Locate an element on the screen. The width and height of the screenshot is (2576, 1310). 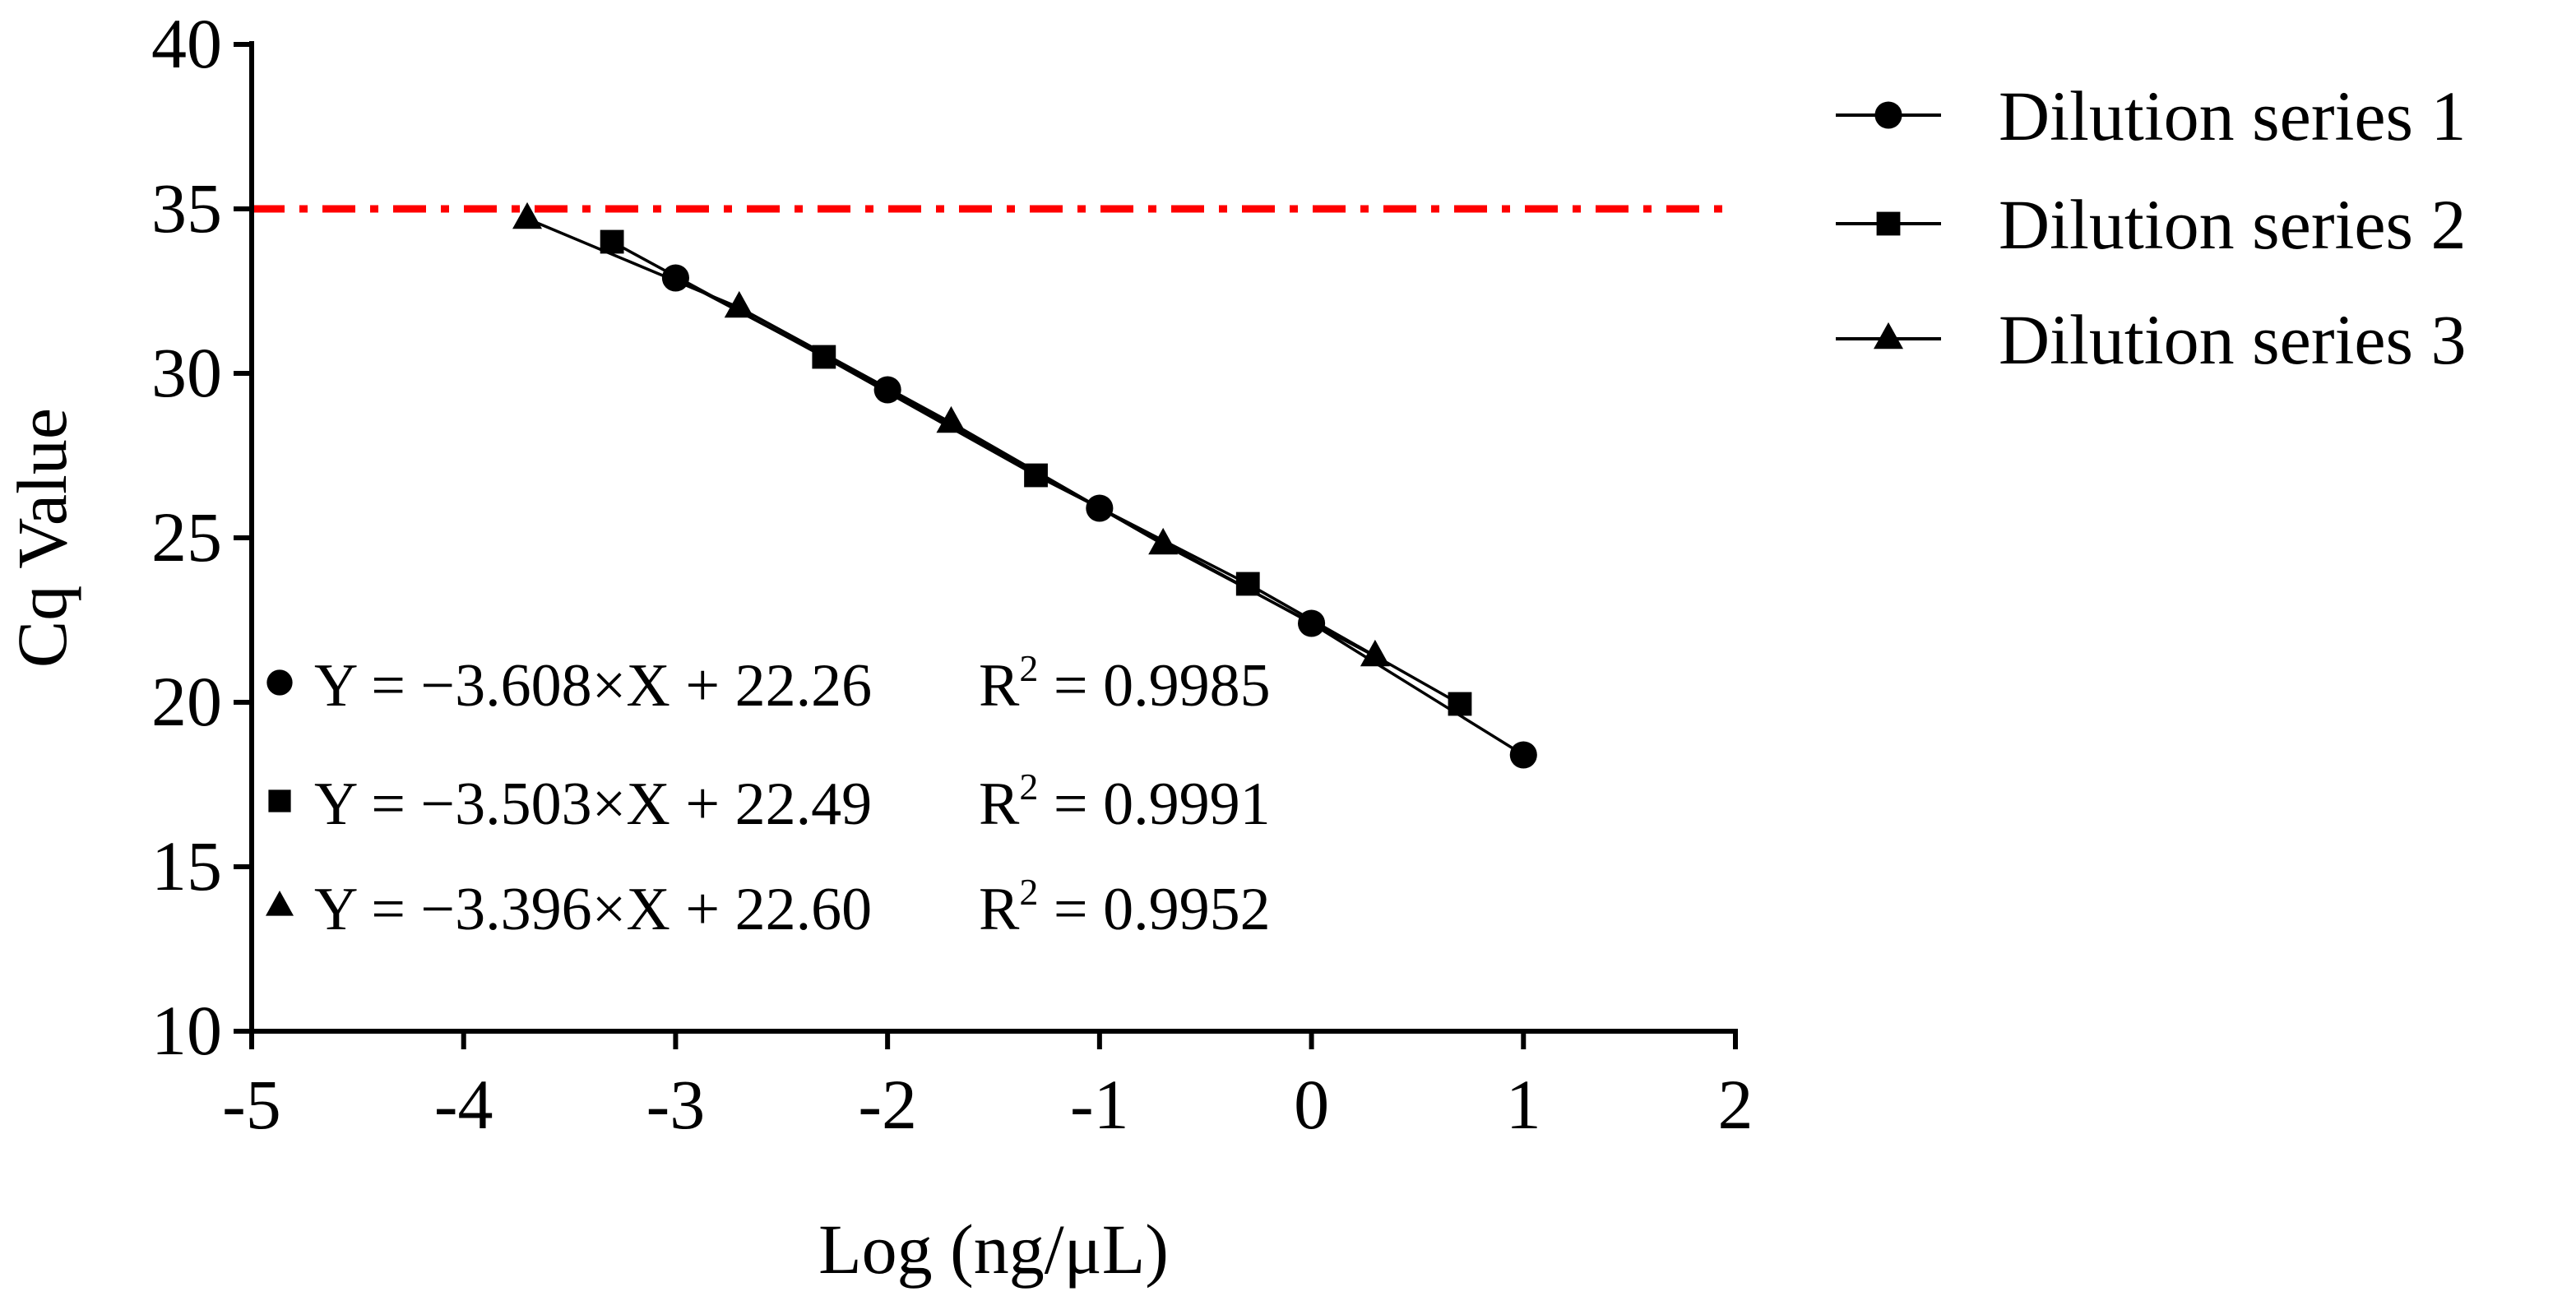
equation-2-text: Y = −3.503×X + 22.49 R2 = 0.9991 is located at coordinates (793, 802).